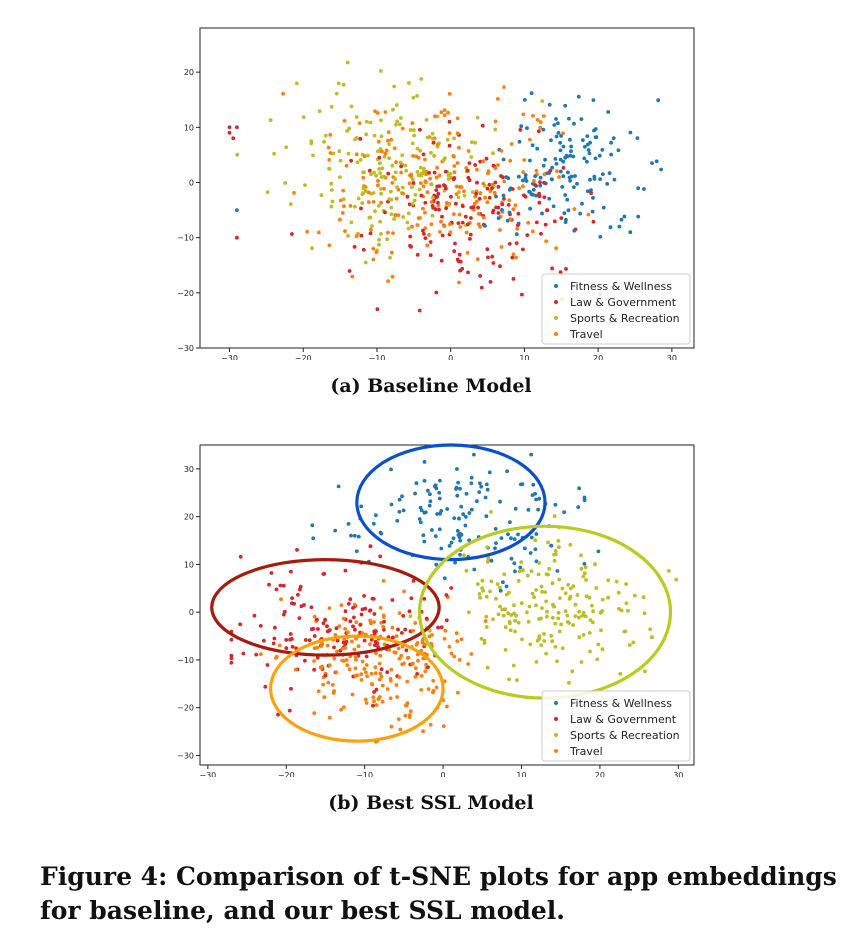 The height and width of the screenshot is (948, 862). What do you see at coordinates (431, 386) in the screenshot?
I see `subcaption-baseline: (a) Baseline Model` at bounding box center [431, 386].